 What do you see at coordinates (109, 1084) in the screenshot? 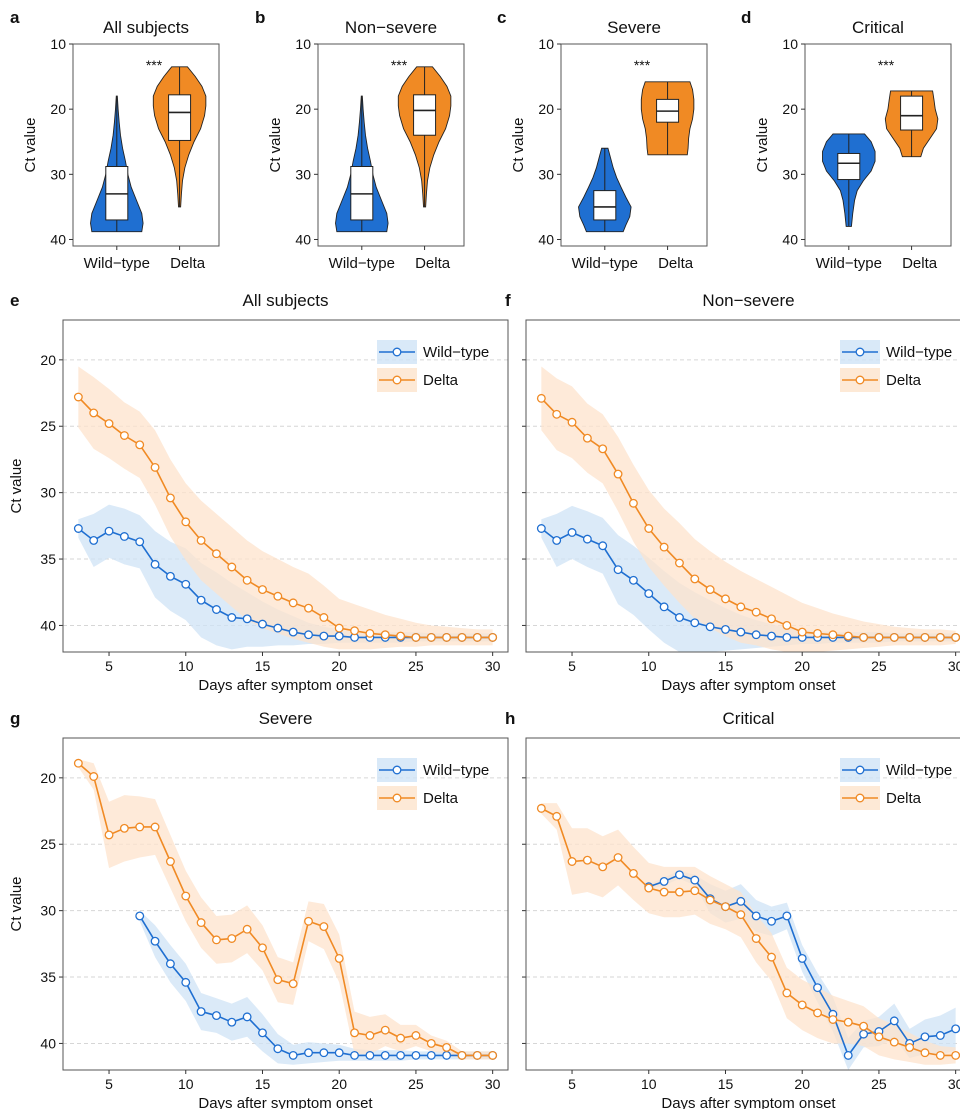
I see `x-tick-label: 5` at bounding box center [109, 1084].